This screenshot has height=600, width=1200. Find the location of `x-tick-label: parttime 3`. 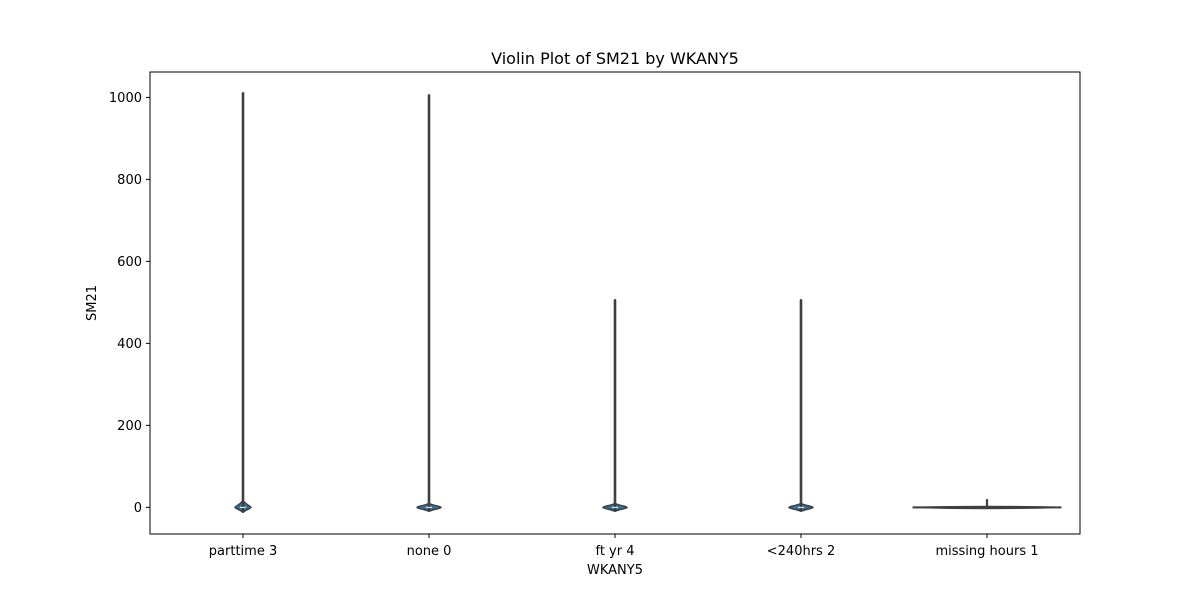

x-tick-label: parttime 3 is located at coordinates (243, 551).